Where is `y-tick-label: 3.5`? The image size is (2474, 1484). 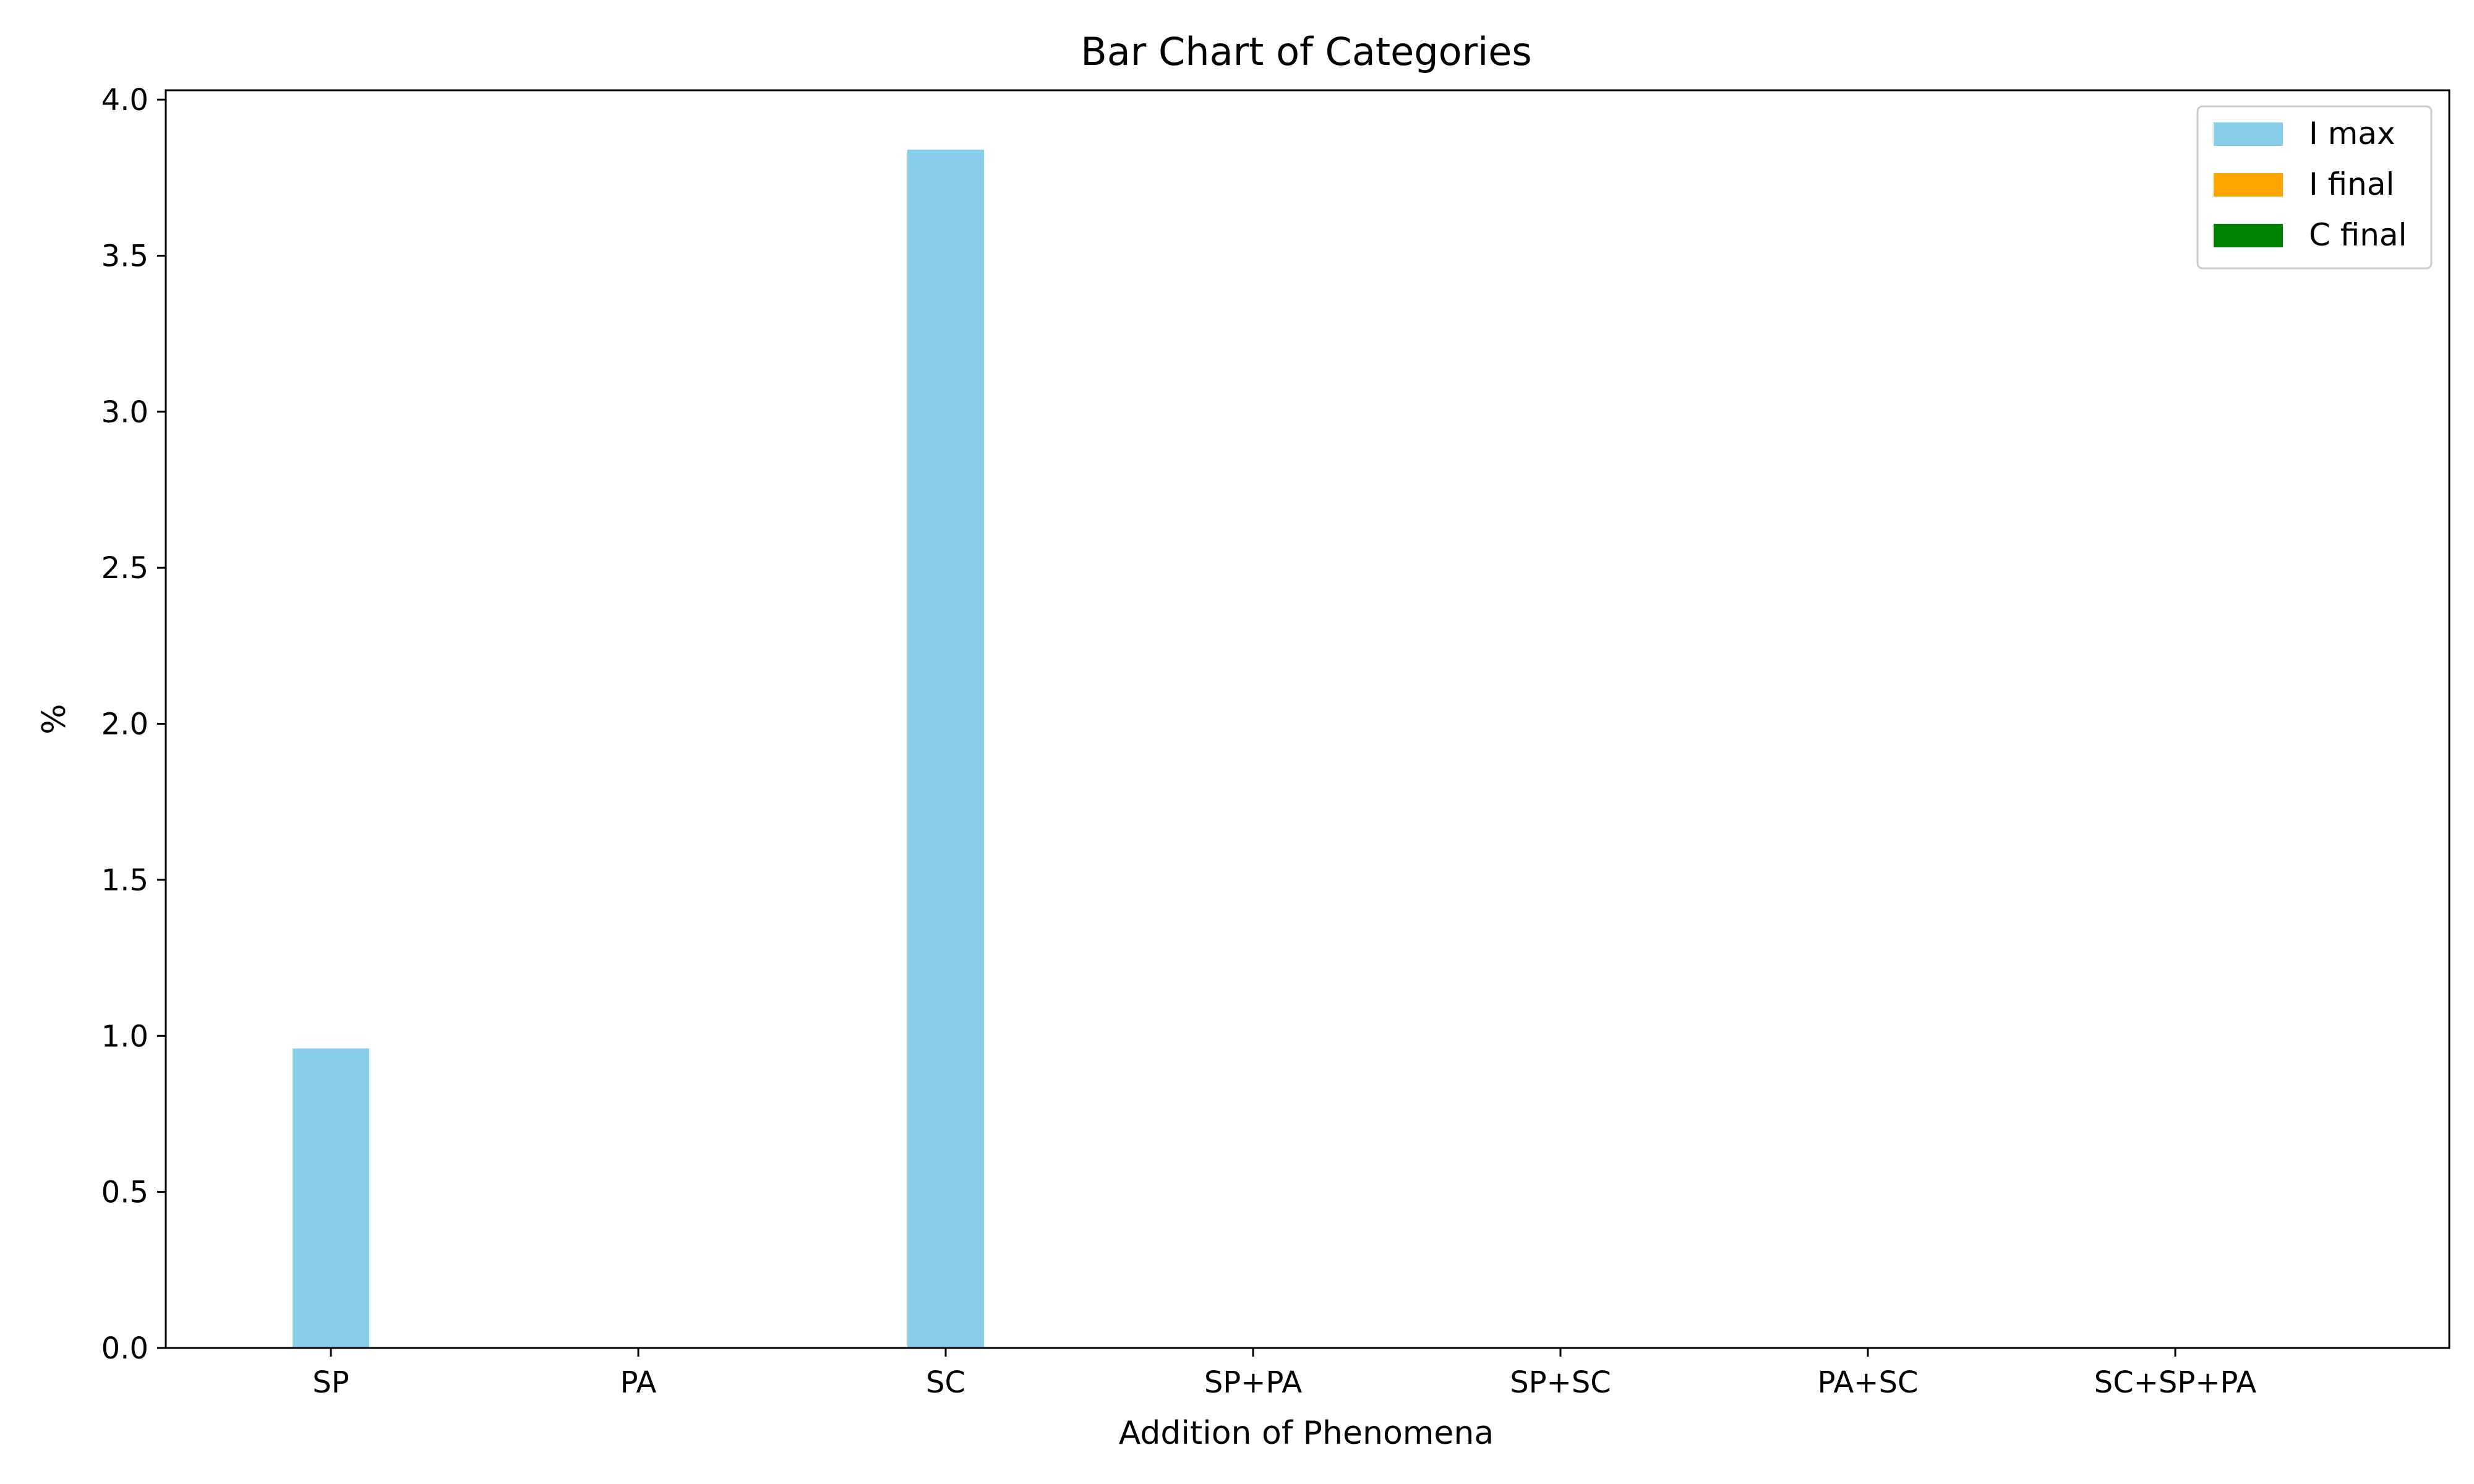 y-tick-label: 3.5 is located at coordinates (124, 256).